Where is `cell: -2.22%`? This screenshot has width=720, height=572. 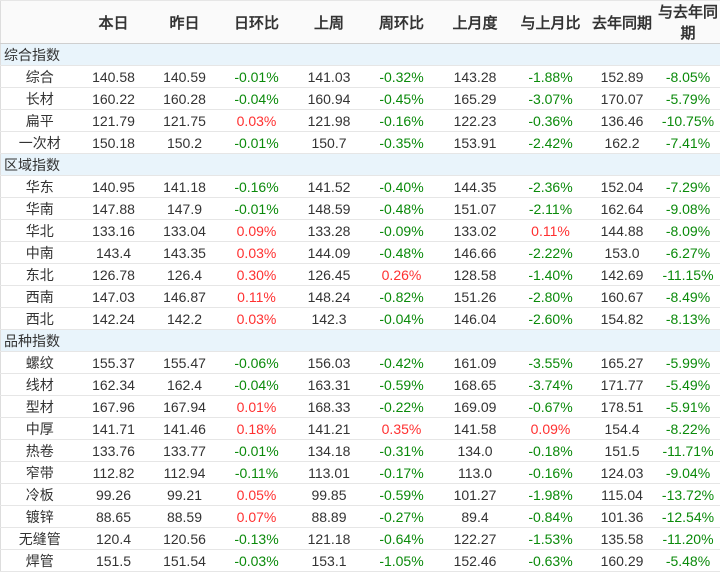
cell: -2.22% is located at coordinates (551, 253).